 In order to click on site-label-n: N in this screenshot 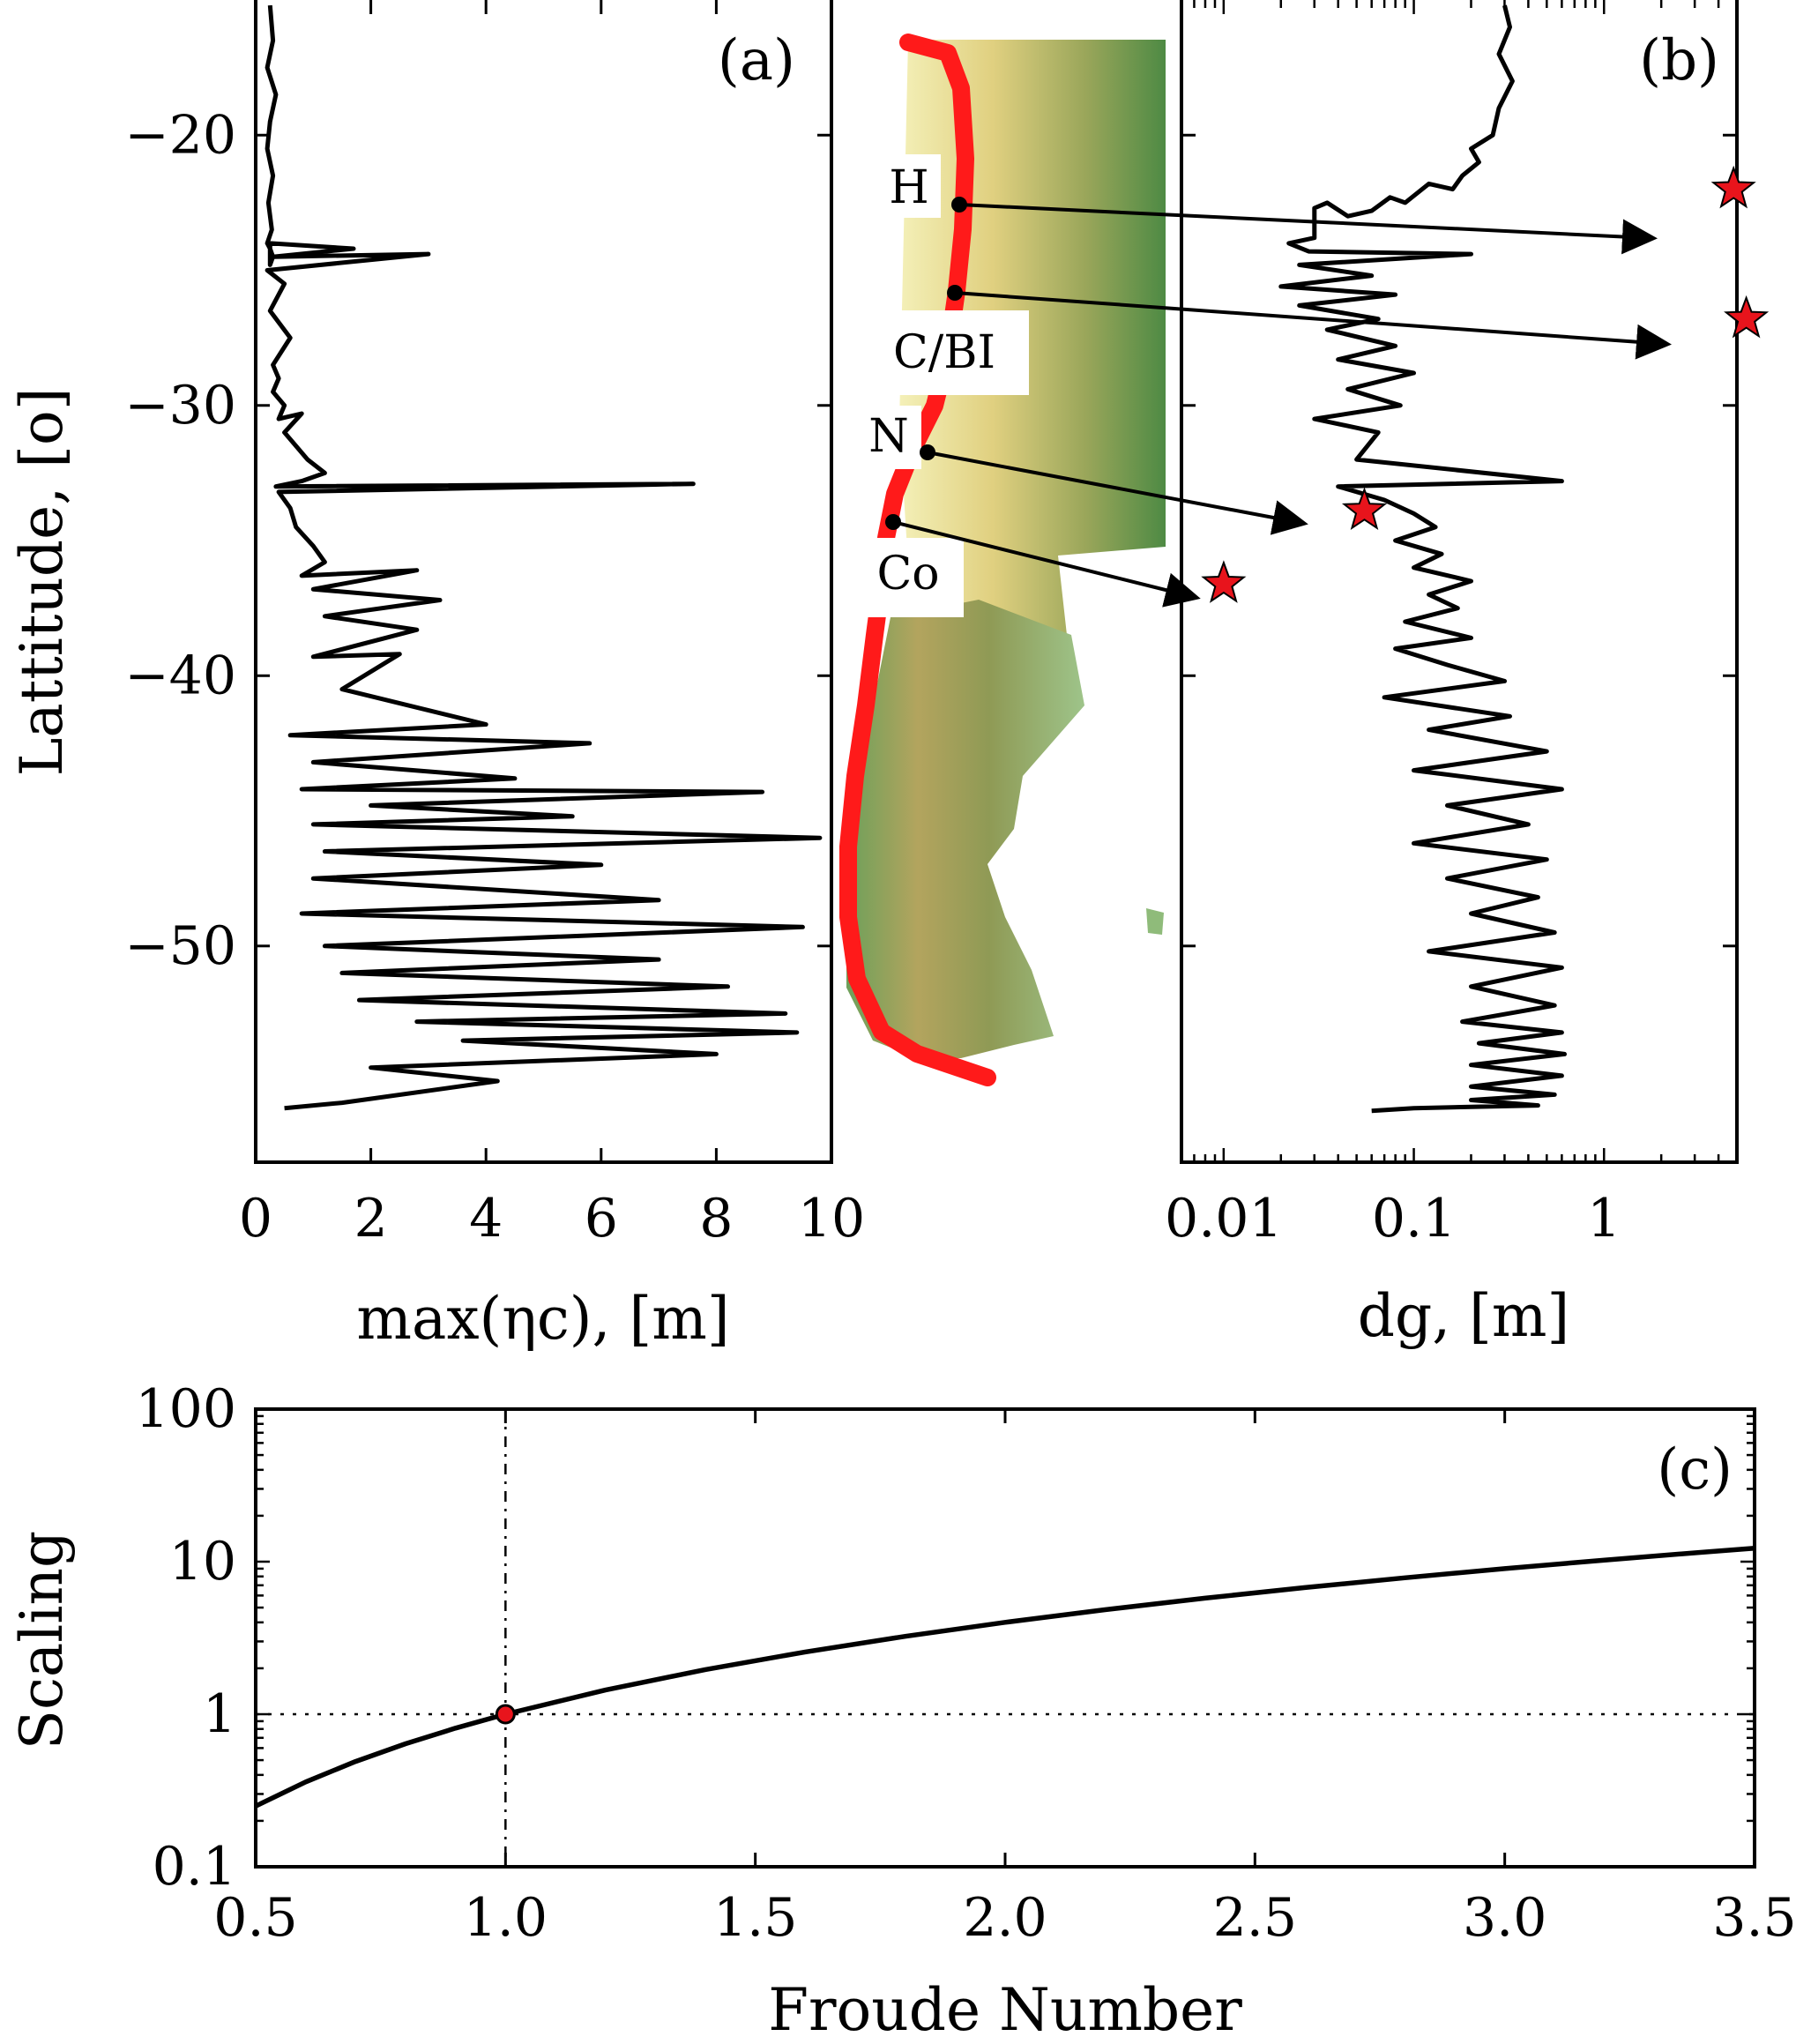, I will do `click(888, 436)`.